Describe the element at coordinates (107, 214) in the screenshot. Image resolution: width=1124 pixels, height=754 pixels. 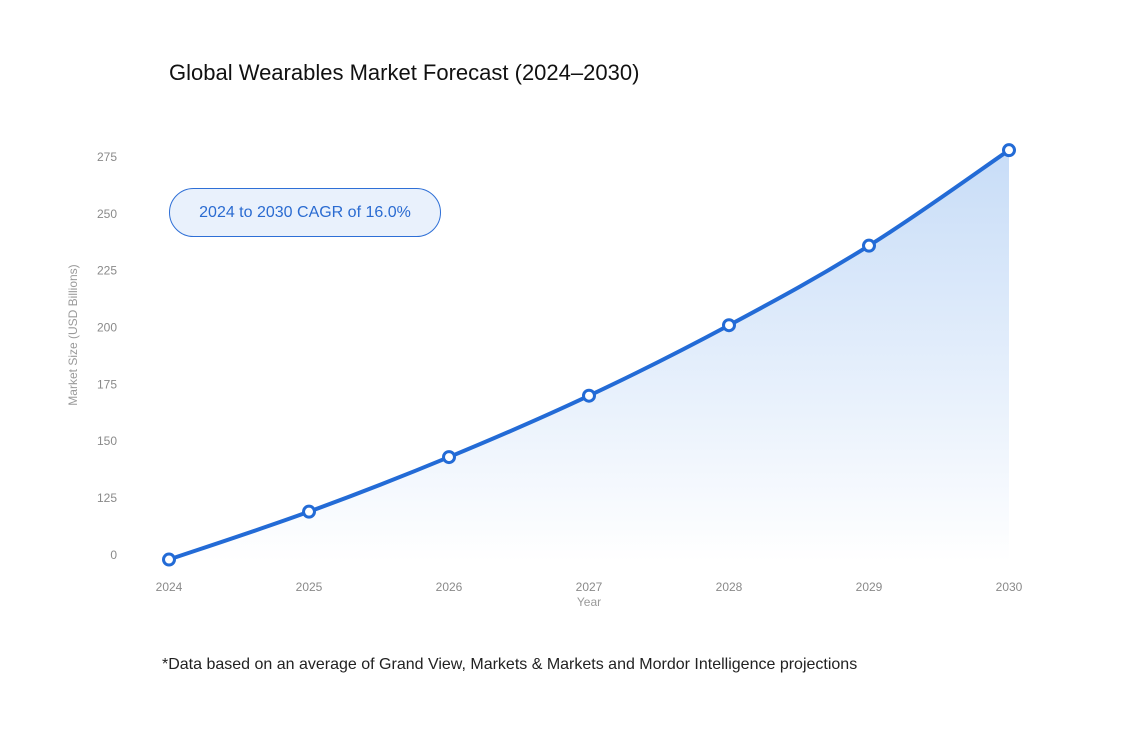
I see `y-tick-label: 250` at that location.